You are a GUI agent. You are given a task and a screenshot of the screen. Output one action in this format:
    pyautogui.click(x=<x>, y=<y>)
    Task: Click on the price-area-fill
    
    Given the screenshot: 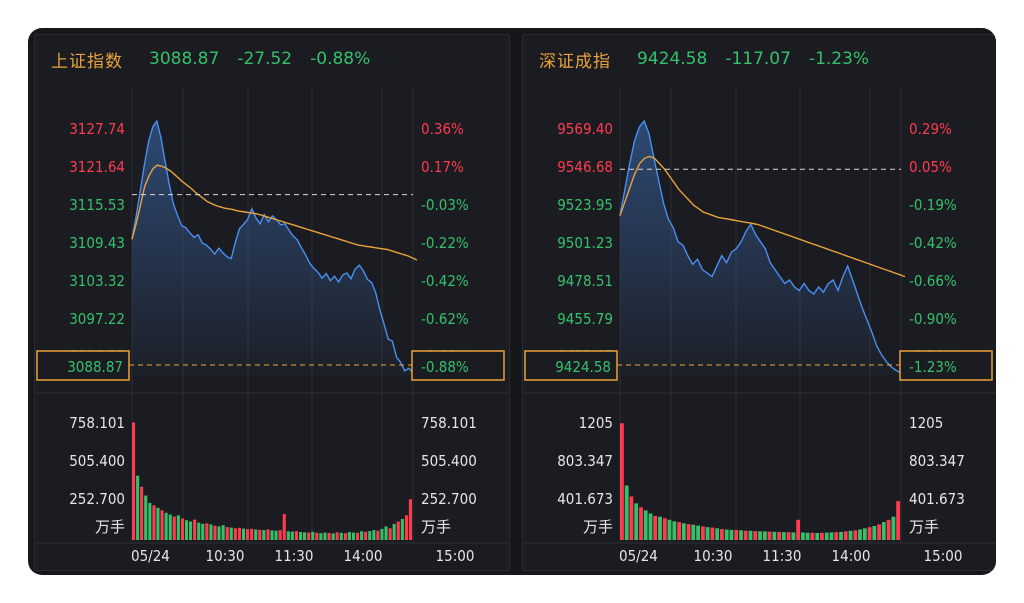 What is the action you would take?
    pyautogui.click(x=272, y=248)
    